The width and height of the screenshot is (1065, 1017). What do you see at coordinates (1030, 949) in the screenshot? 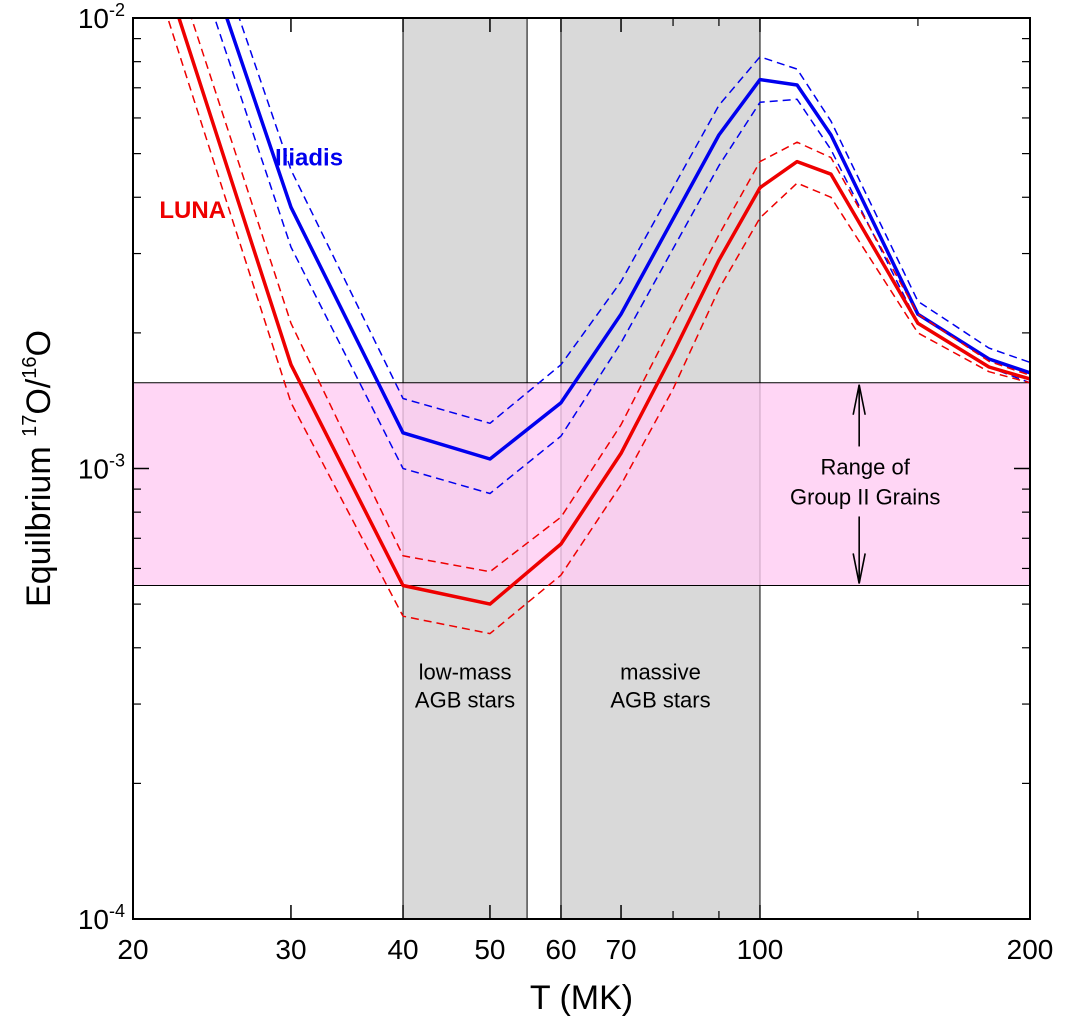
I see `x-tick-label-7: 200` at bounding box center [1030, 949].